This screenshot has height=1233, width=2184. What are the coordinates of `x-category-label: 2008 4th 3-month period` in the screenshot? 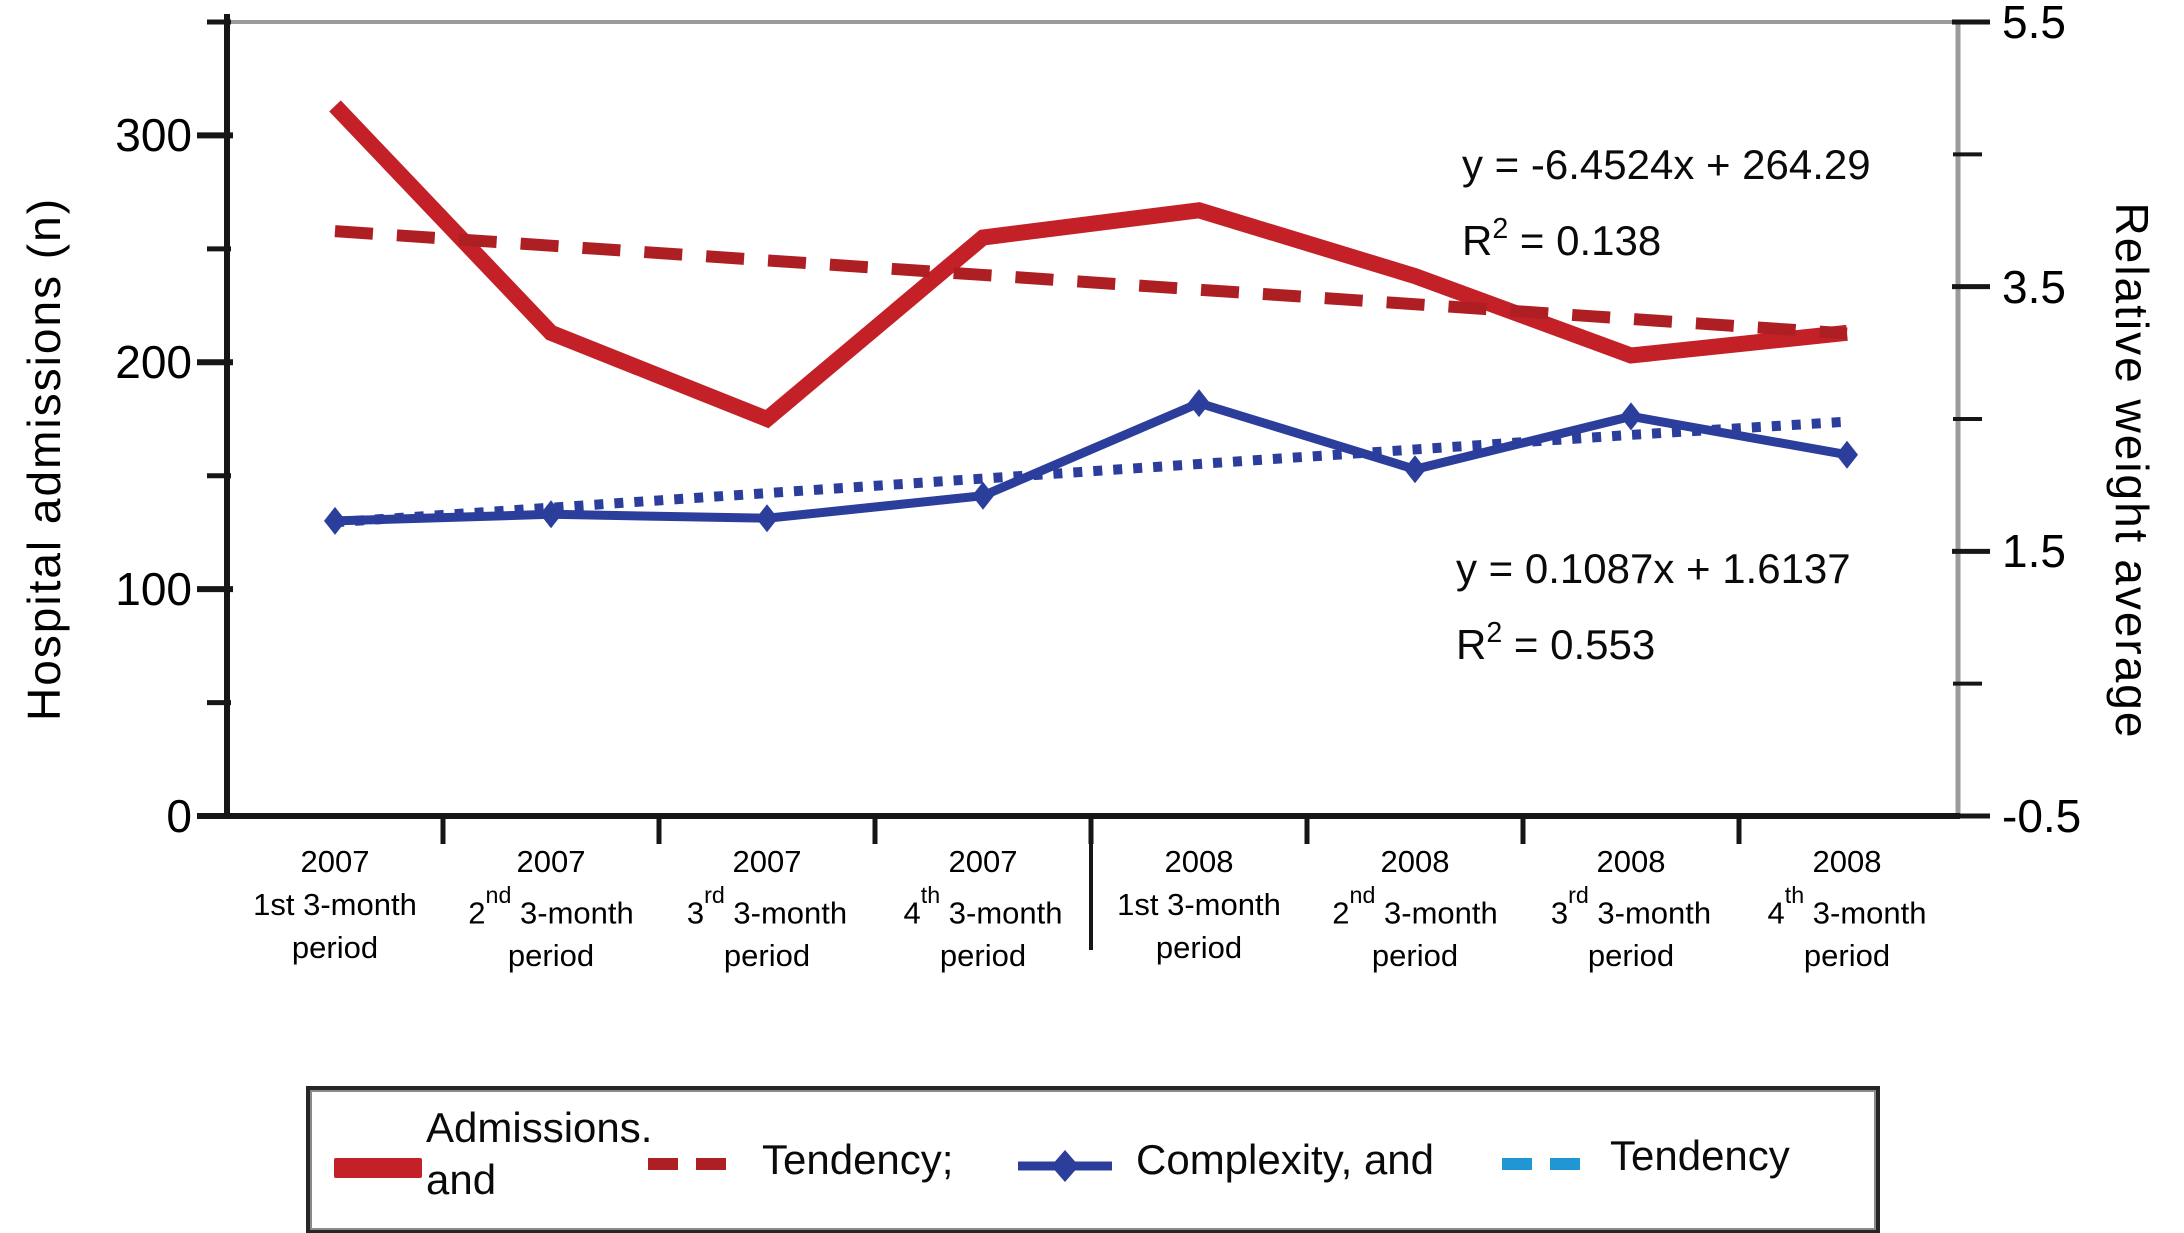 It's located at (1847, 909).